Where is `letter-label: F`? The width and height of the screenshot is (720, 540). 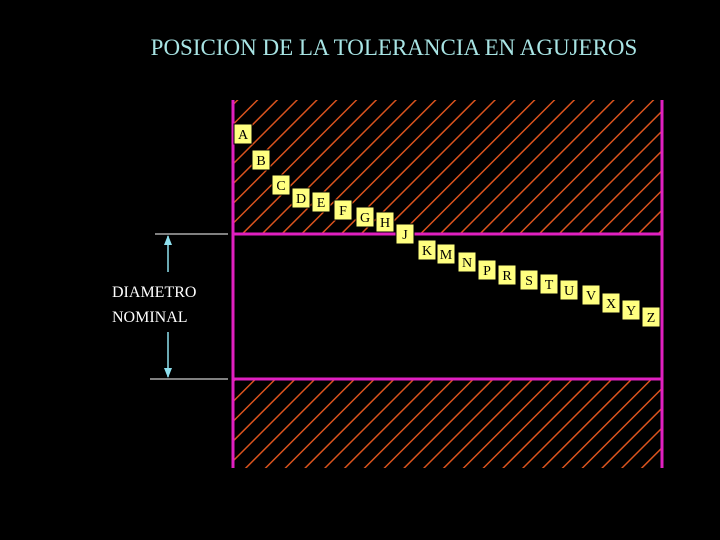 letter-label: F is located at coordinates (343, 211).